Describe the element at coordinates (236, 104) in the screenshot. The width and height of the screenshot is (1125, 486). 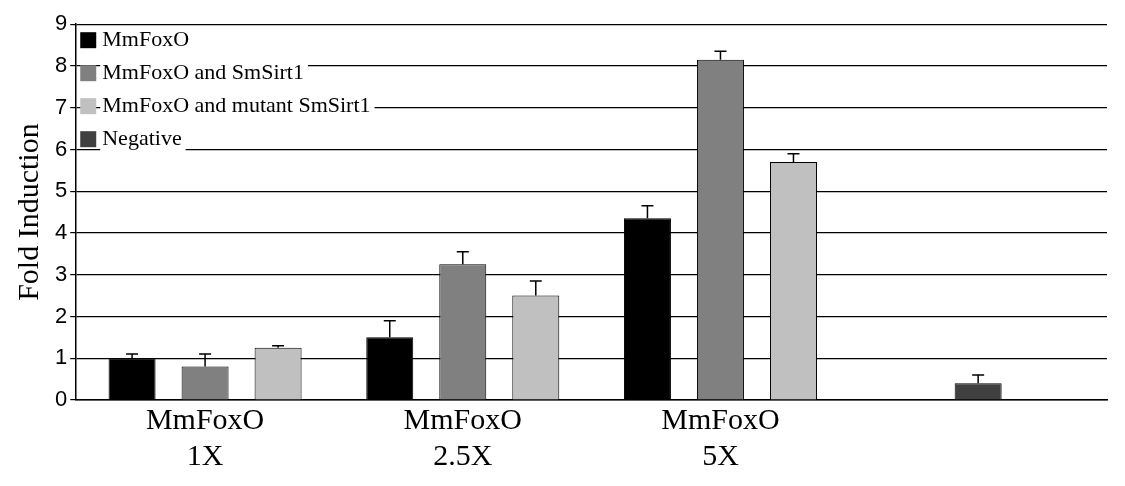
I see `legend-label: MmFoxO and mutant SmSirt1` at that location.